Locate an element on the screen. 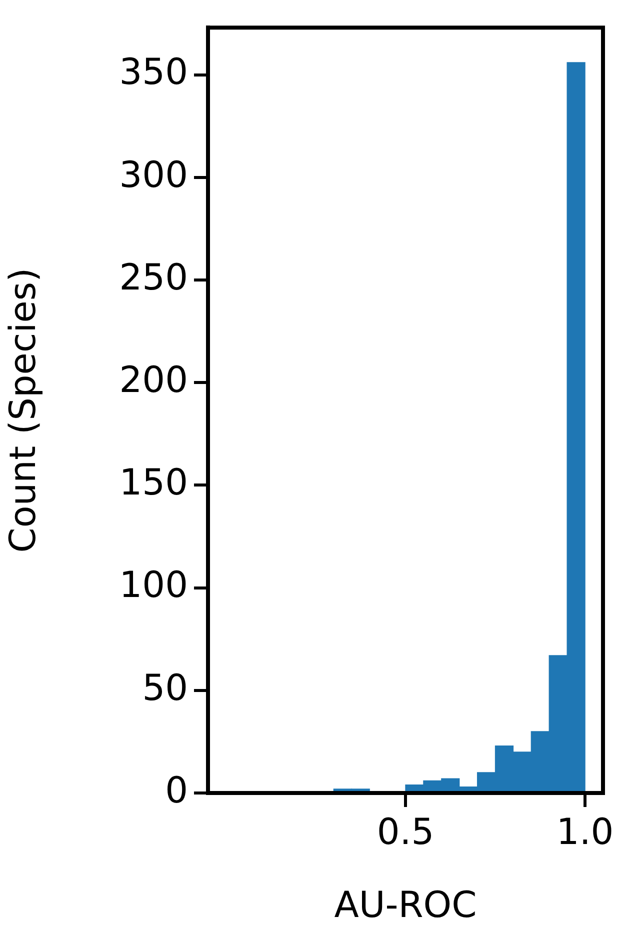  y-tick-label: 200 is located at coordinates (153, 380).